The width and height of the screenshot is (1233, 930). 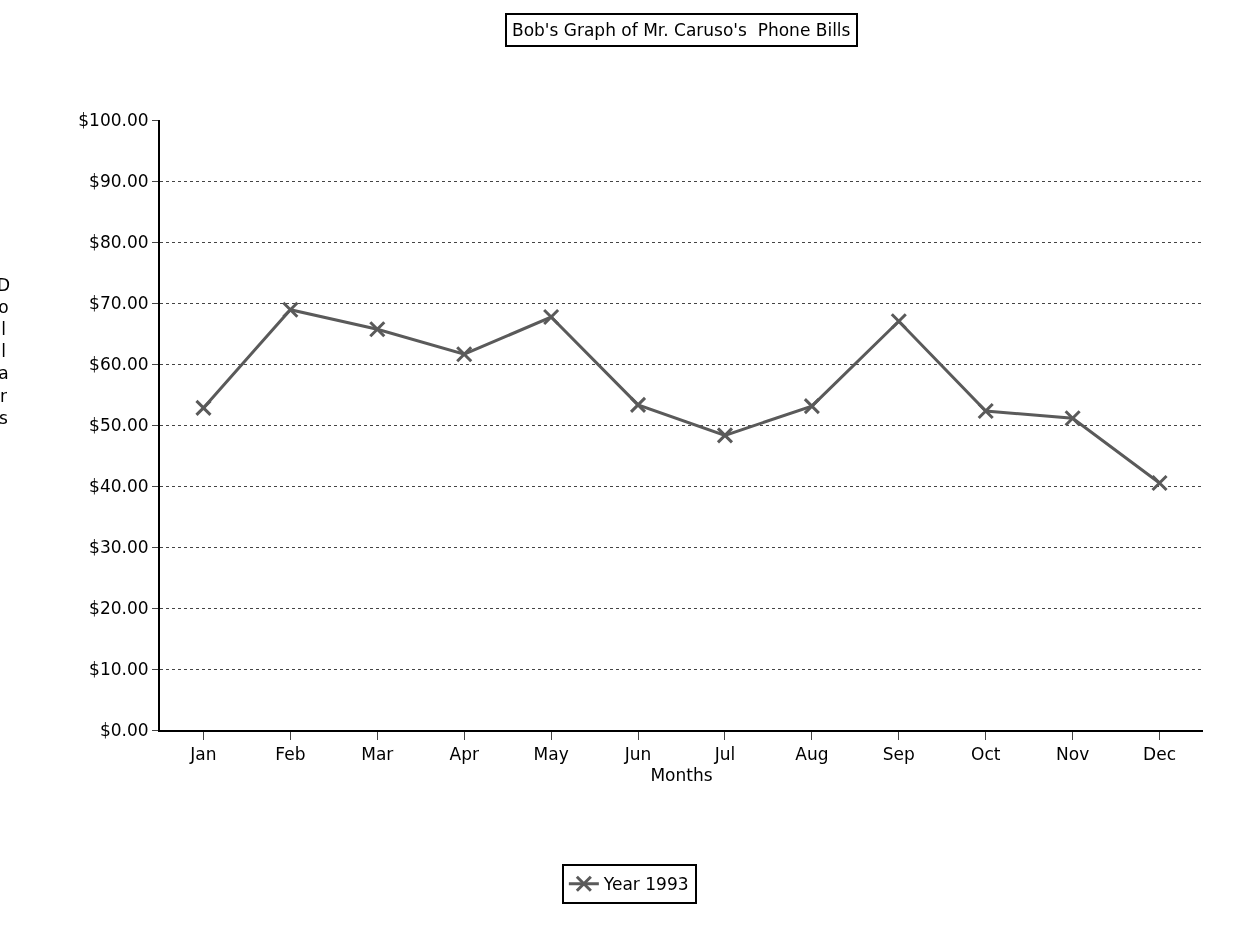 I want to click on x-tick-label: Aug, so click(x=812, y=754).